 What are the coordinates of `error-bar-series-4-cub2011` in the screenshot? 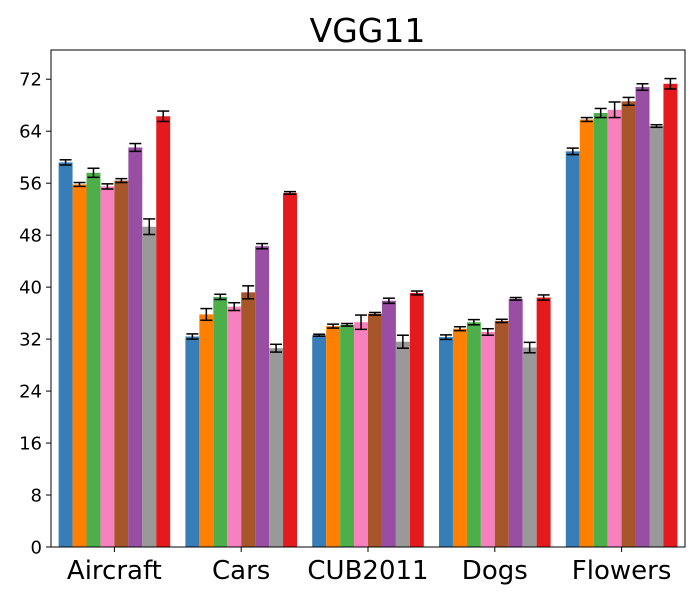 It's located at (361, 322).